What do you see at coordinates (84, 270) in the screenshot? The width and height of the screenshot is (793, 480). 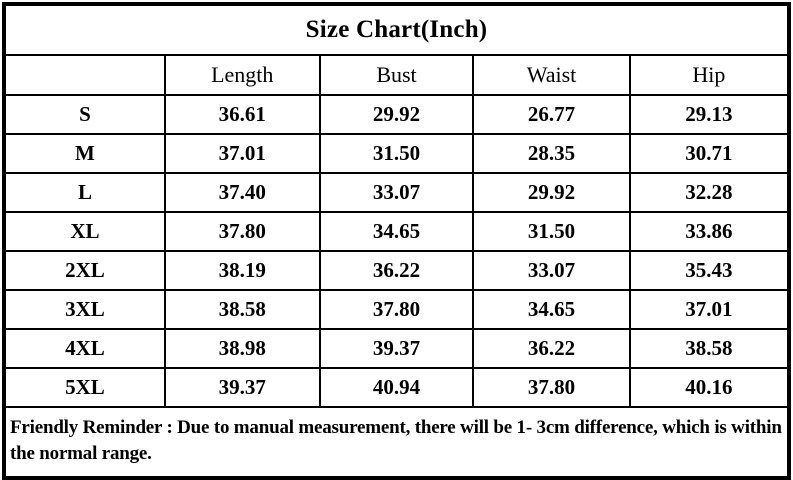 I see `size-label: 2XL` at bounding box center [84, 270].